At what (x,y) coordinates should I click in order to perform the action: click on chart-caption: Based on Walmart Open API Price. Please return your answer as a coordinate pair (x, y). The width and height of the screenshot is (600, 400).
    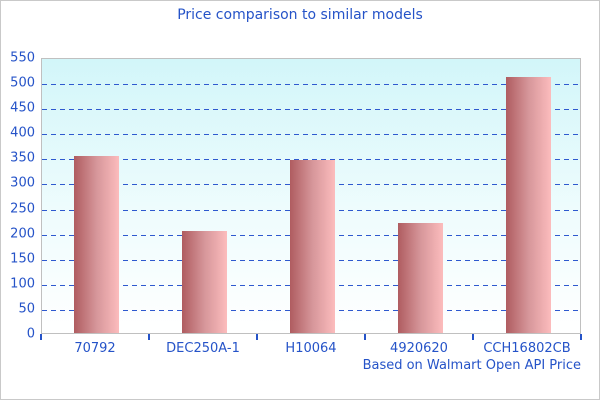
    Looking at the image, I should click on (471, 365).